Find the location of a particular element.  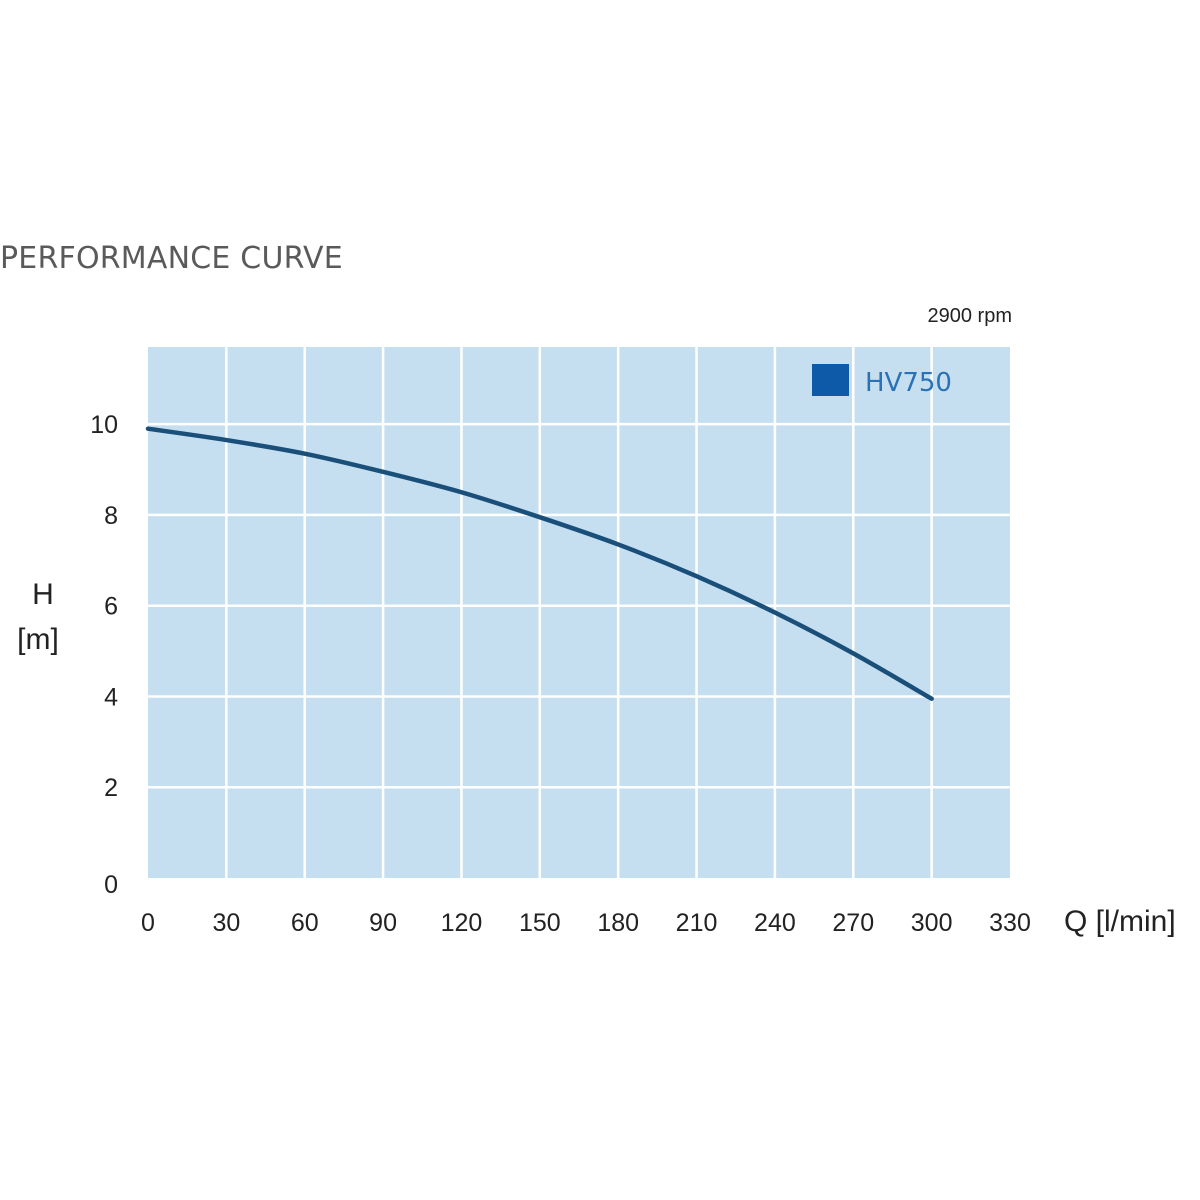

y-axis-label-unit: [m] is located at coordinates (38, 639).